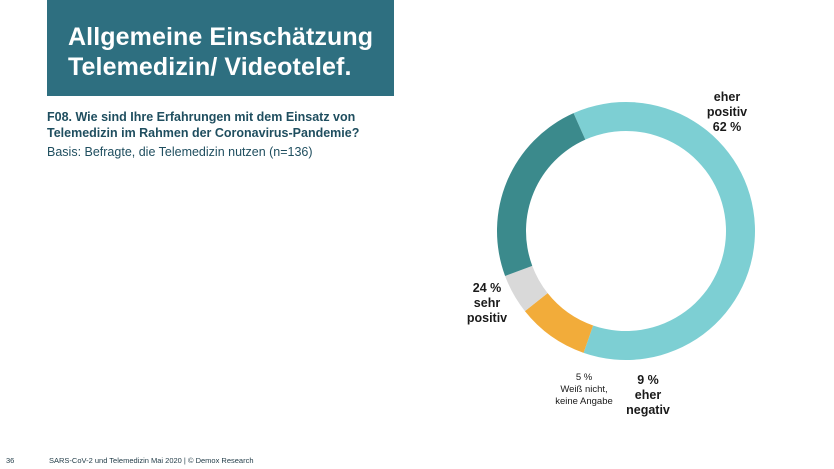  I want to click on label-line: 9 %, so click(648, 380).